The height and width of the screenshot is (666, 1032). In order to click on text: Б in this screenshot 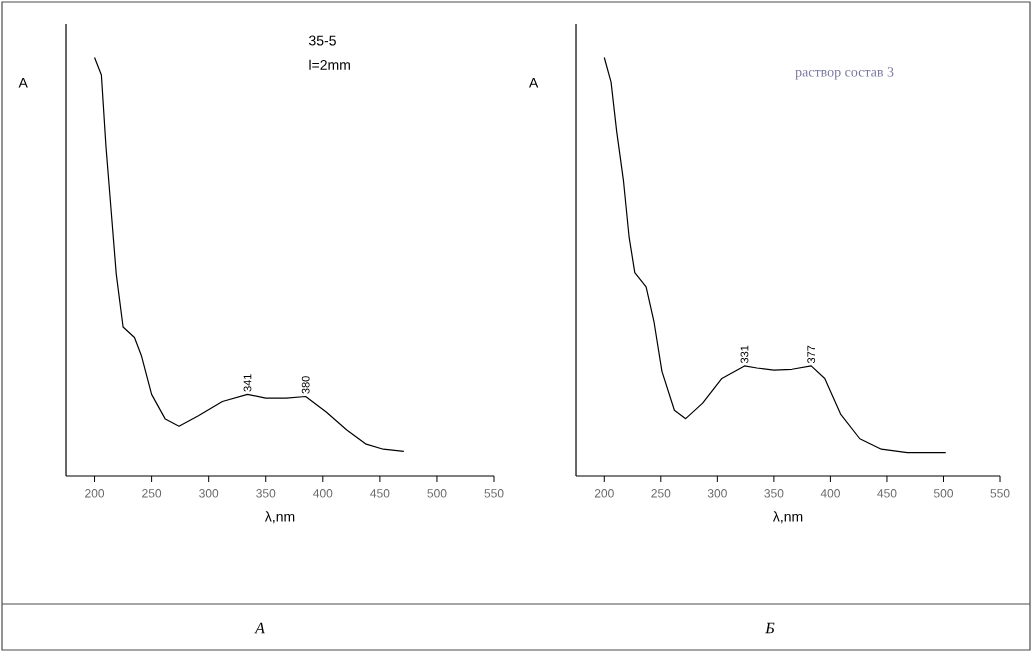, I will do `click(770, 628)`.